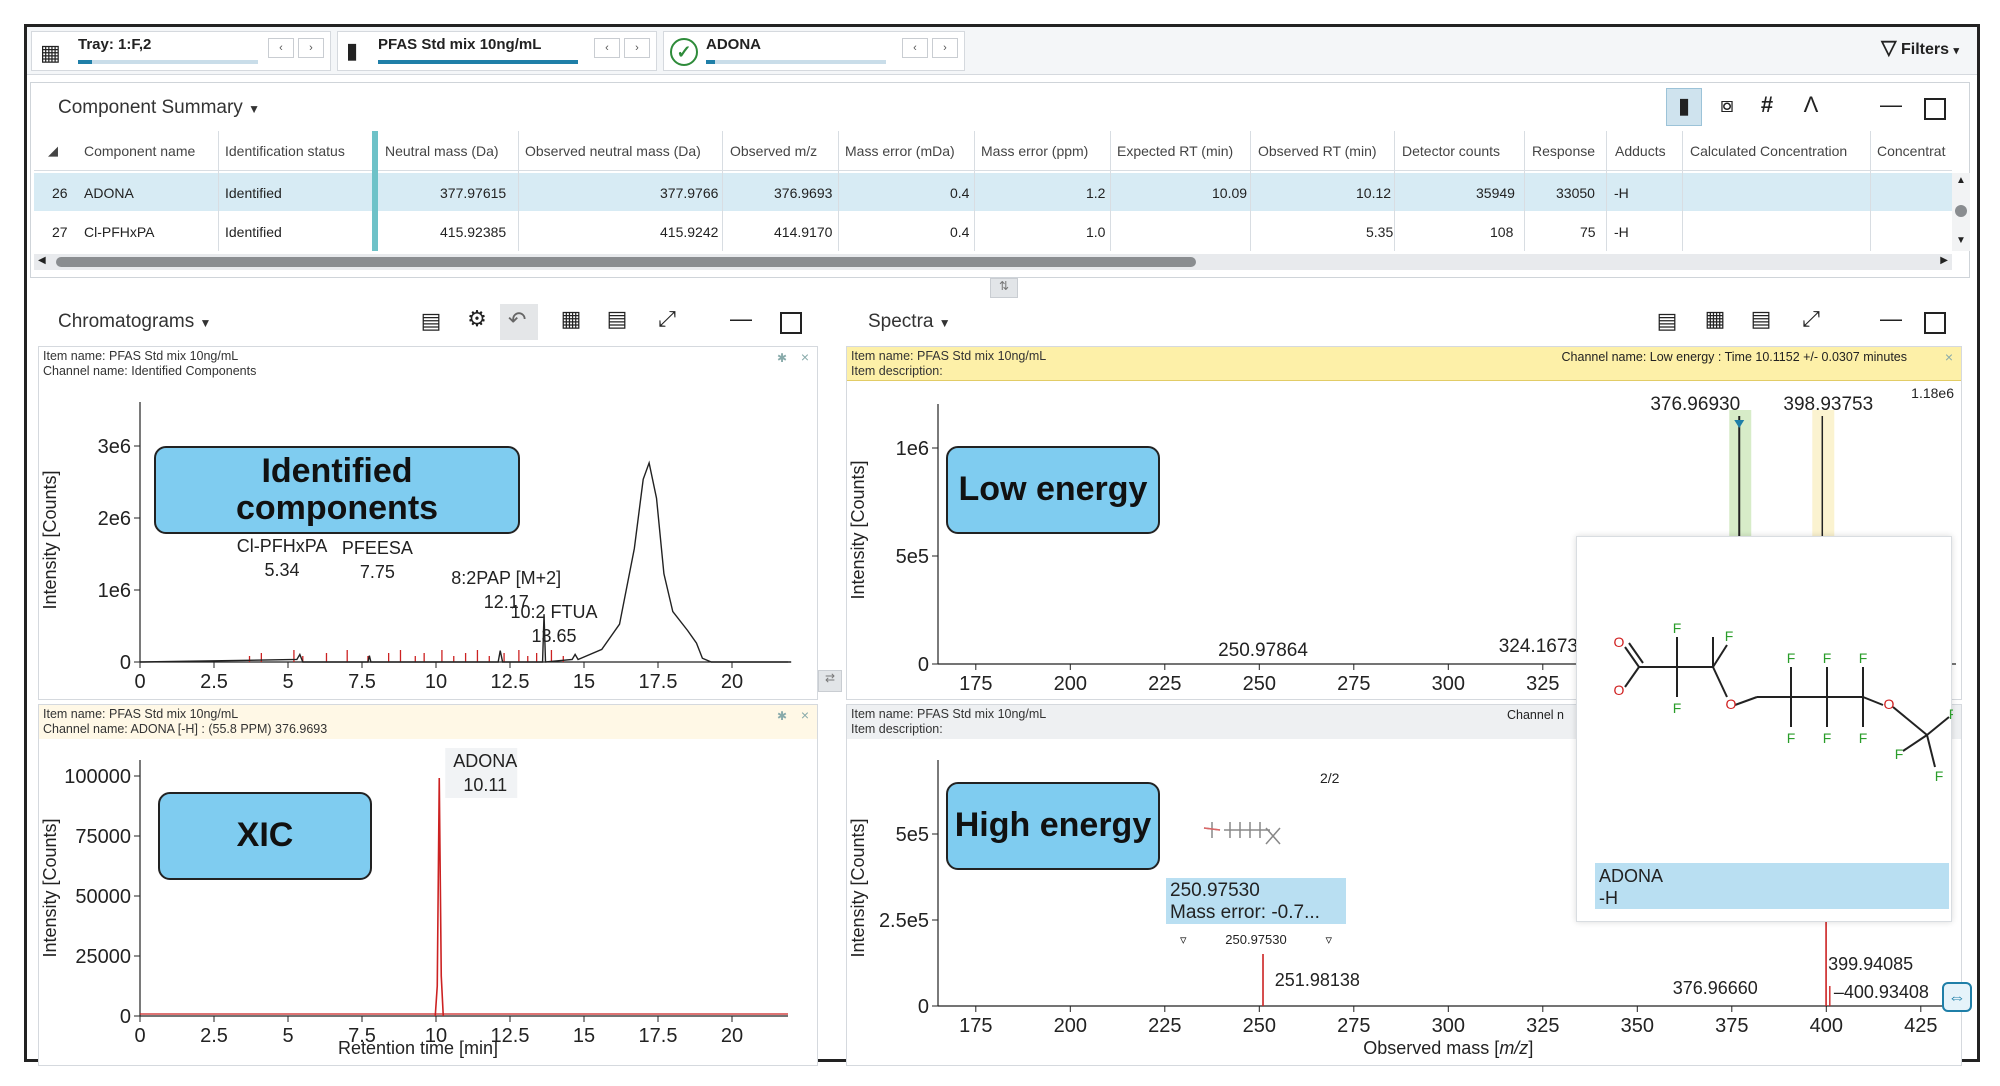  I want to click on column-header: Observed neutral mass (Da), so click(613, 151).